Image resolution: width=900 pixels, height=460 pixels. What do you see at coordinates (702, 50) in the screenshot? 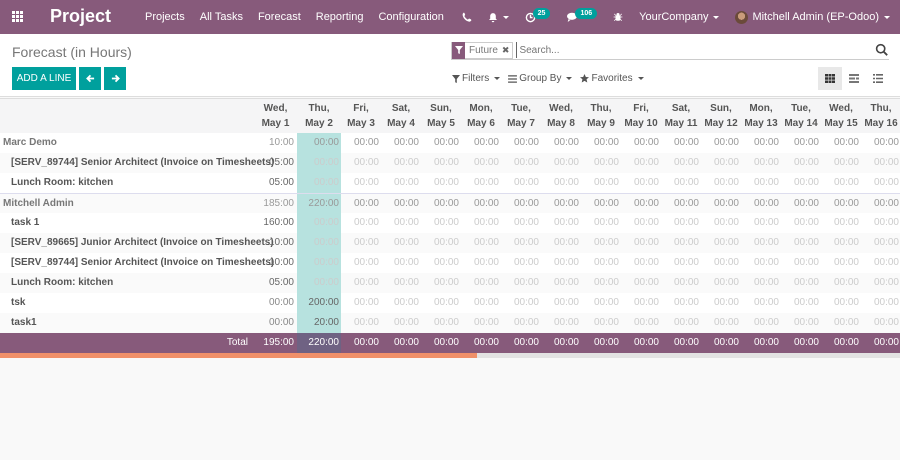
I see `search-input` at bounding box center [702, 50].